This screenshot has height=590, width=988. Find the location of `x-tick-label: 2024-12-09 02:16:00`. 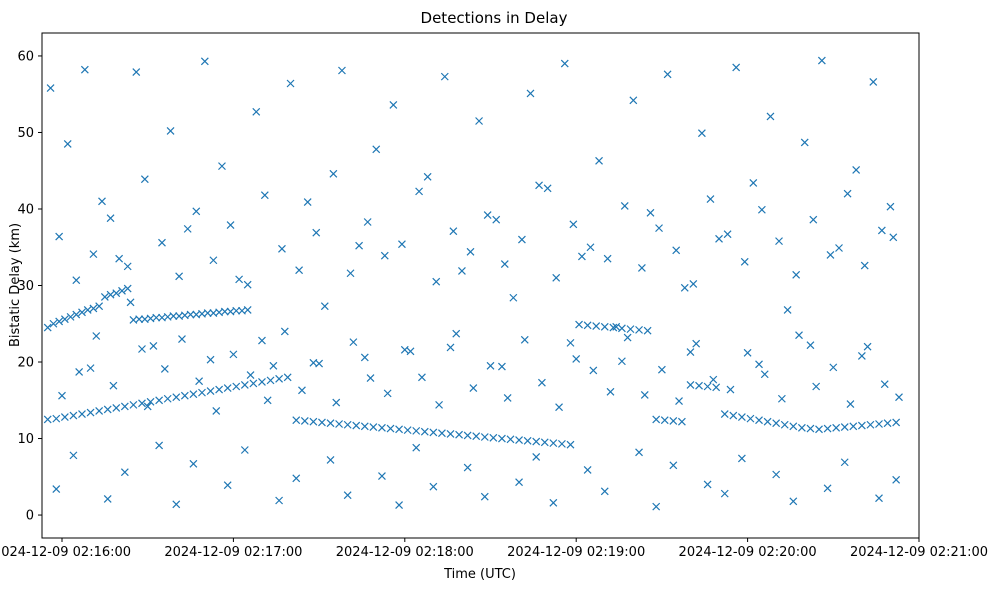

x-tick-label: 2024-12-09 02:16:00 is located at coordinates (65, 552).